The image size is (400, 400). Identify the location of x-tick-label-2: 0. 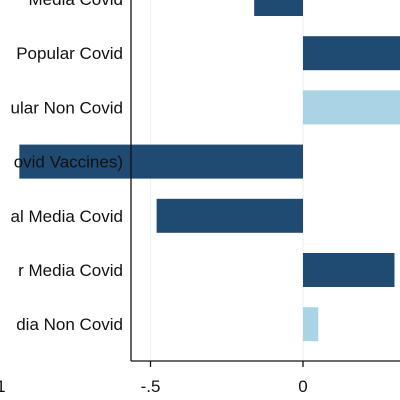
(302, 386).